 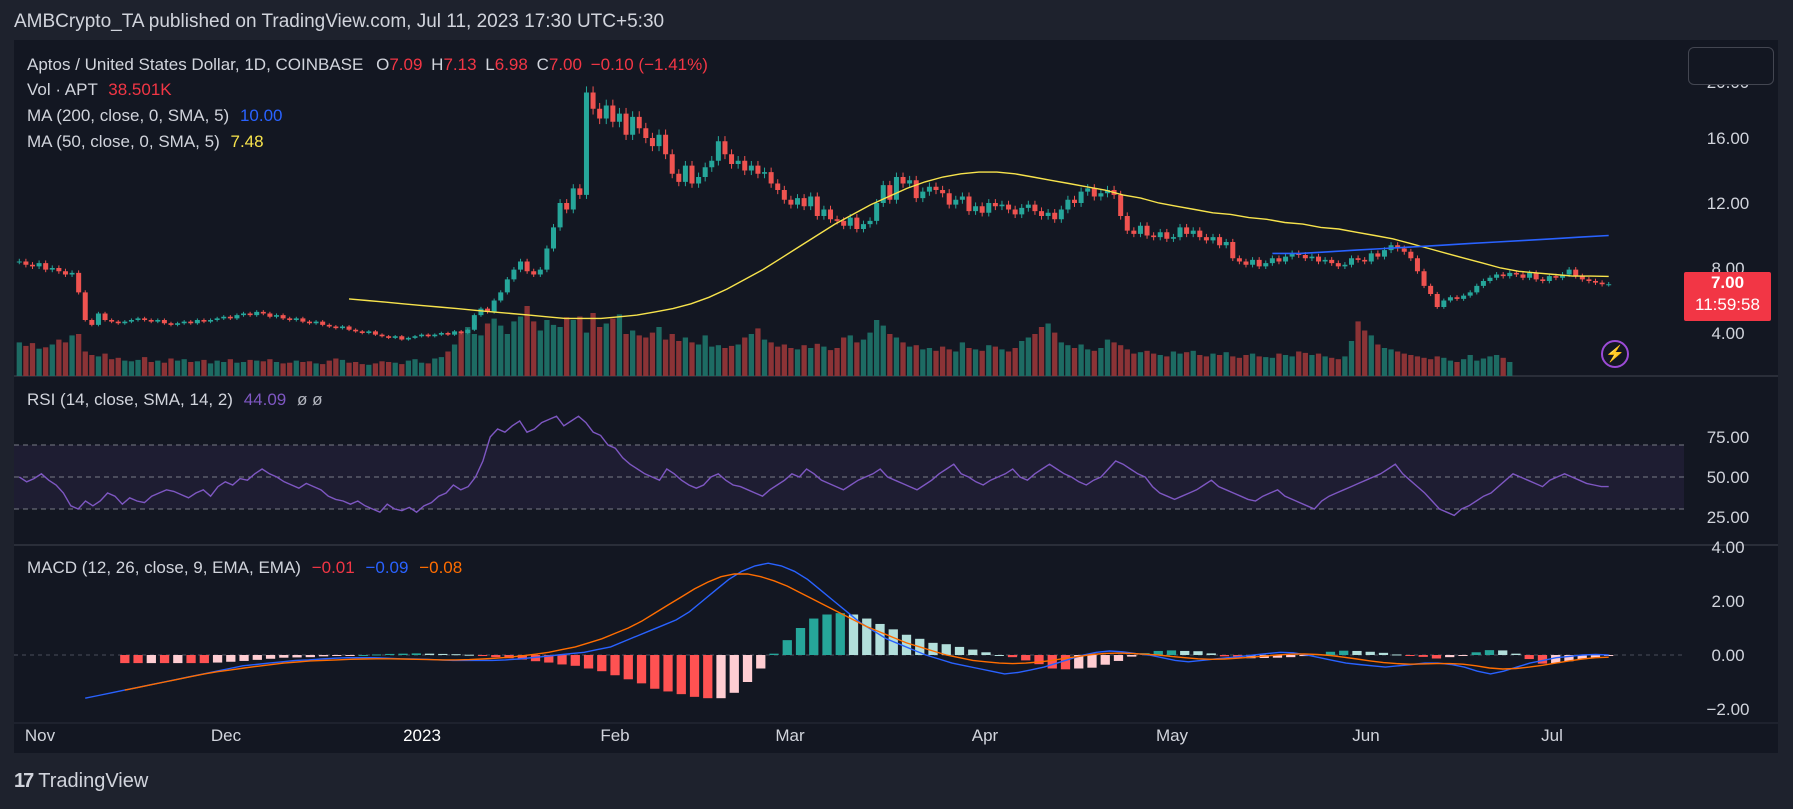 I want to click on ma200-value: 10.00, so click(x=261, y=115).